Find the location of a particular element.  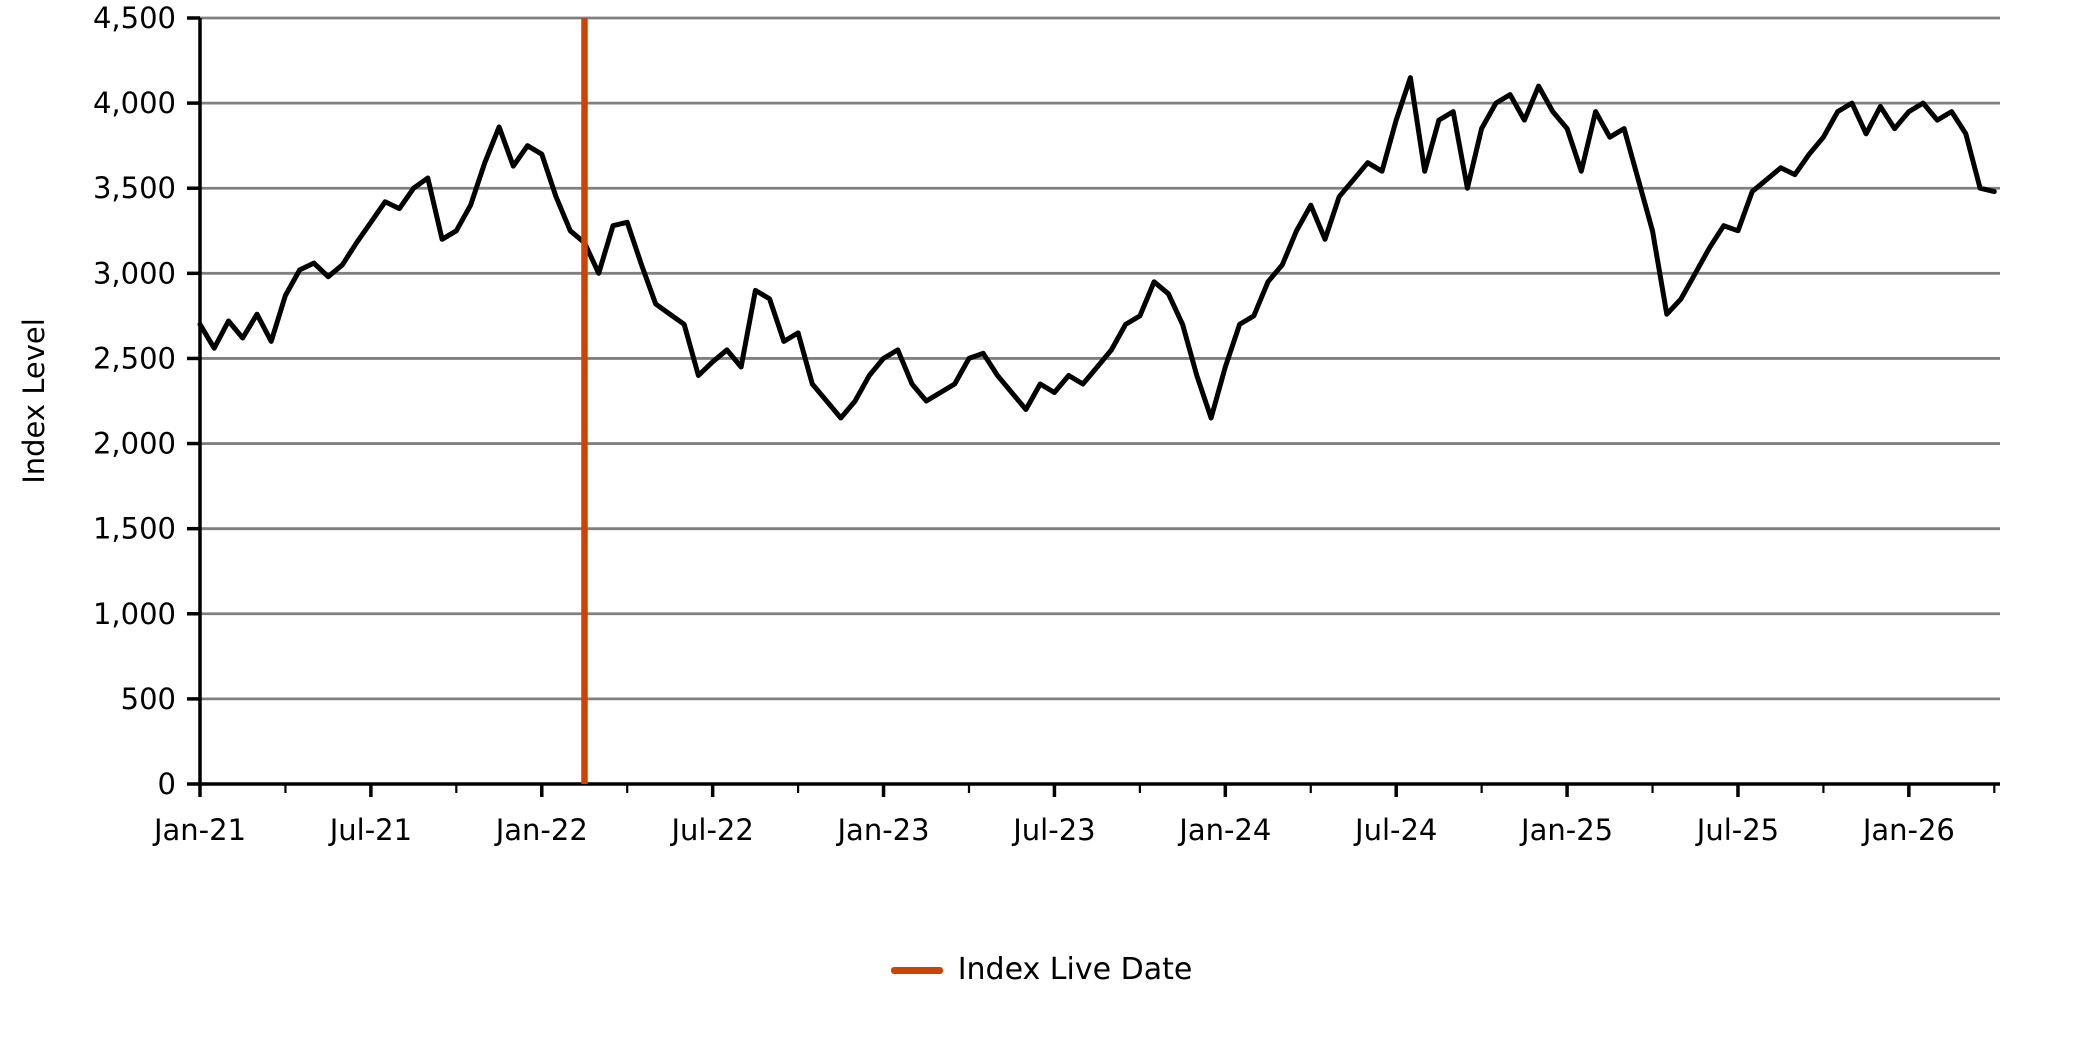

x-tick-label: Jan-23 is located at coordinates (883, 830).